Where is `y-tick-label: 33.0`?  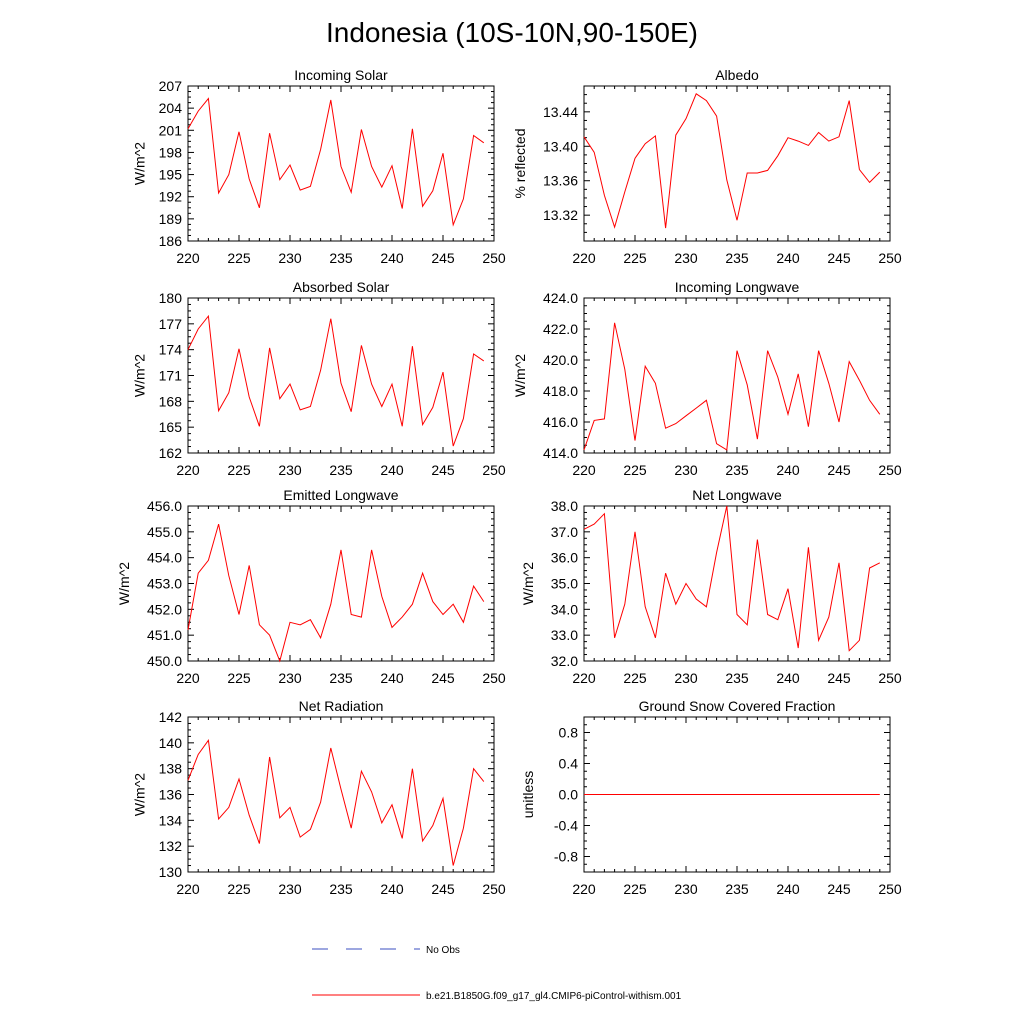
y-tick-label: 33.0 is located at coordinates (564, 635).